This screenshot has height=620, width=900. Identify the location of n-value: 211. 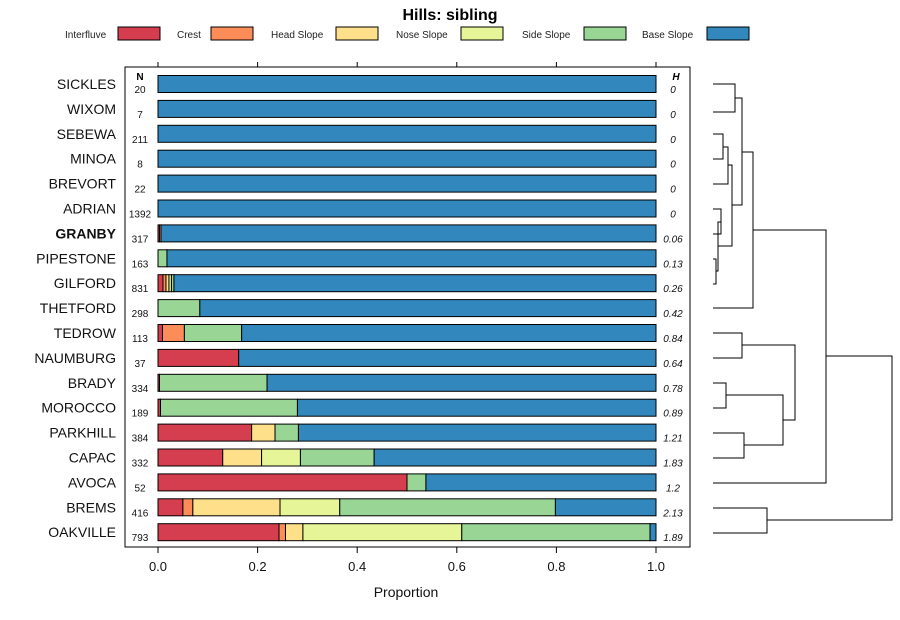
(140, 140).